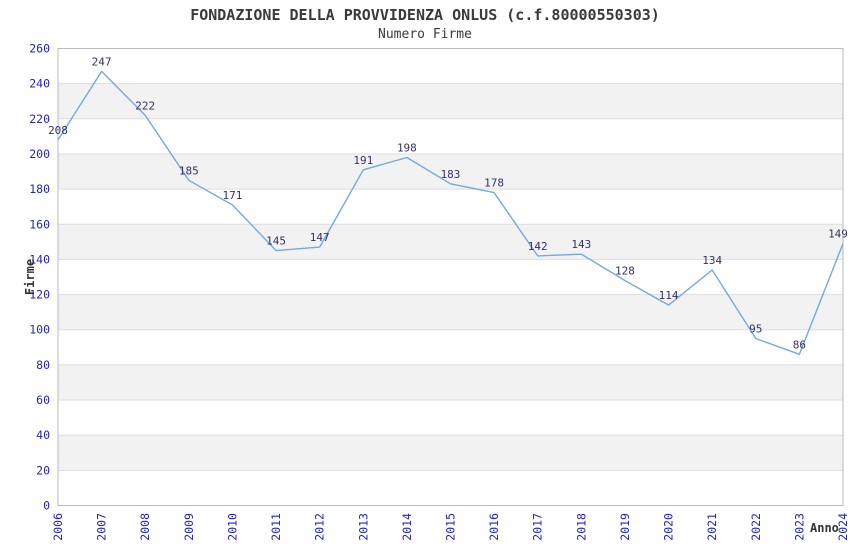 The height and width of the screenshot is (550, 850). Describe the element at coordinates (538, 246) in the screenshot. I see `data-point-label: 142` at that location.